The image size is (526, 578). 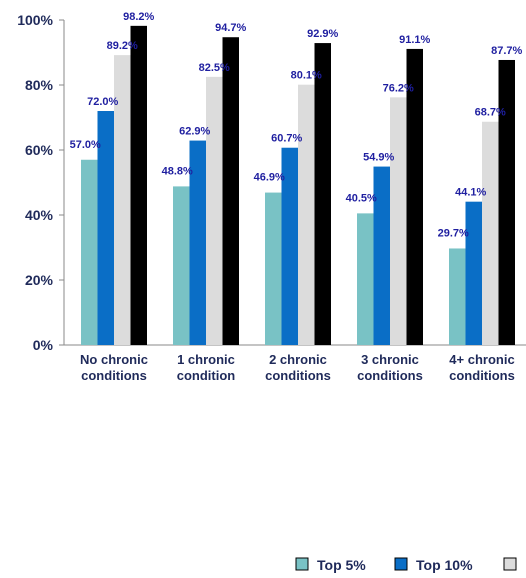 What do you see at coordinates (40, 182) in the screenshot?
I see `y-axis-ticks: 0% 20% 40% 60% 80% 100%` at bounding box center [40, 182].